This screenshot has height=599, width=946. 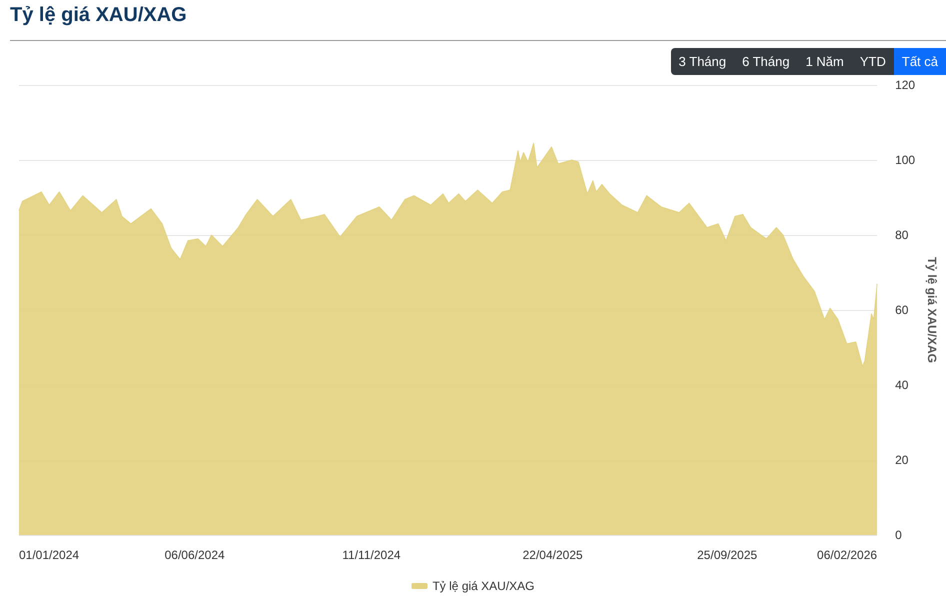 I want to click on y-tick-label: 80, so click(x=902, y=235).